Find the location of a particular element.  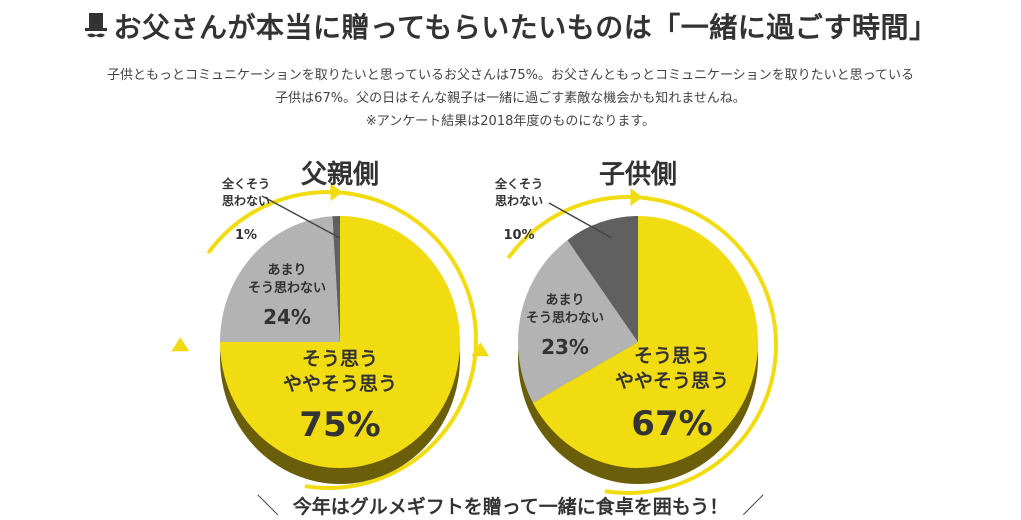

father-slice-1-label-line-1: そう思わない is located at coordinates (287, 288).